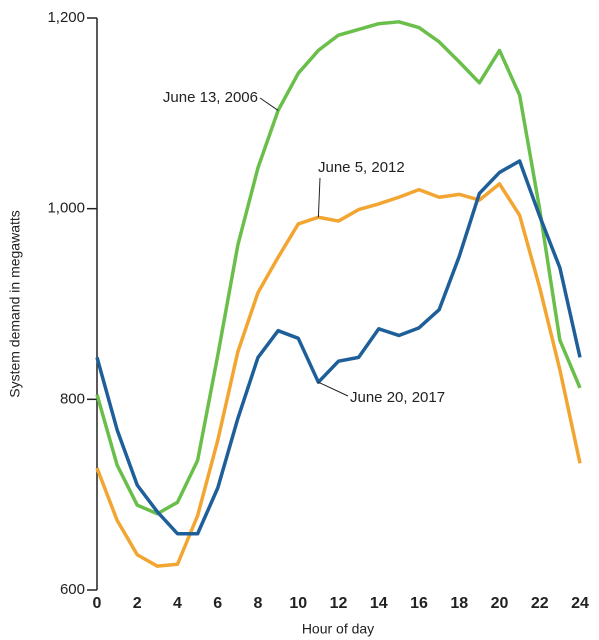  What do you see at coordinates (72, 398) in the screenshot?
I see `y-tick-label: 800` at bounding box center [72, 398].